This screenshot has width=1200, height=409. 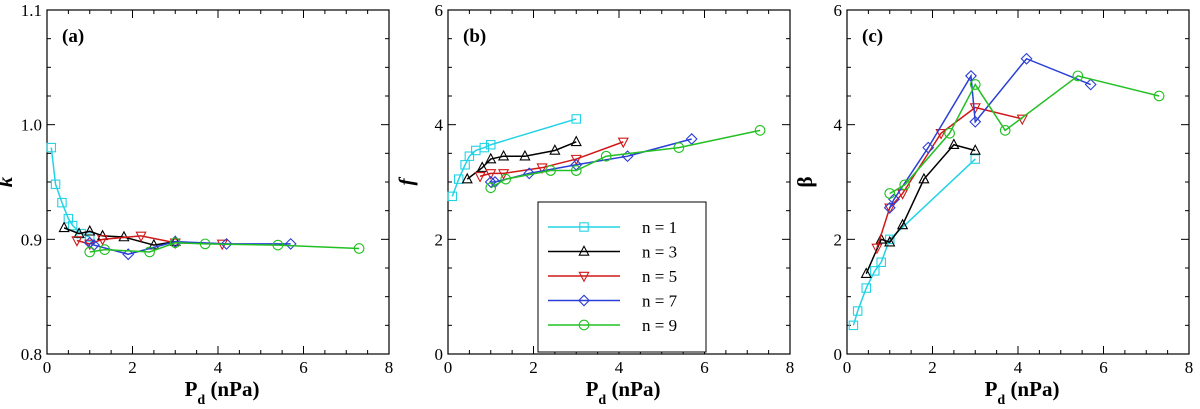 What do you see at coordinates (659, 227) in the screenshot?
I see `legend-label: n = 1` at bounding box center [659, 227].